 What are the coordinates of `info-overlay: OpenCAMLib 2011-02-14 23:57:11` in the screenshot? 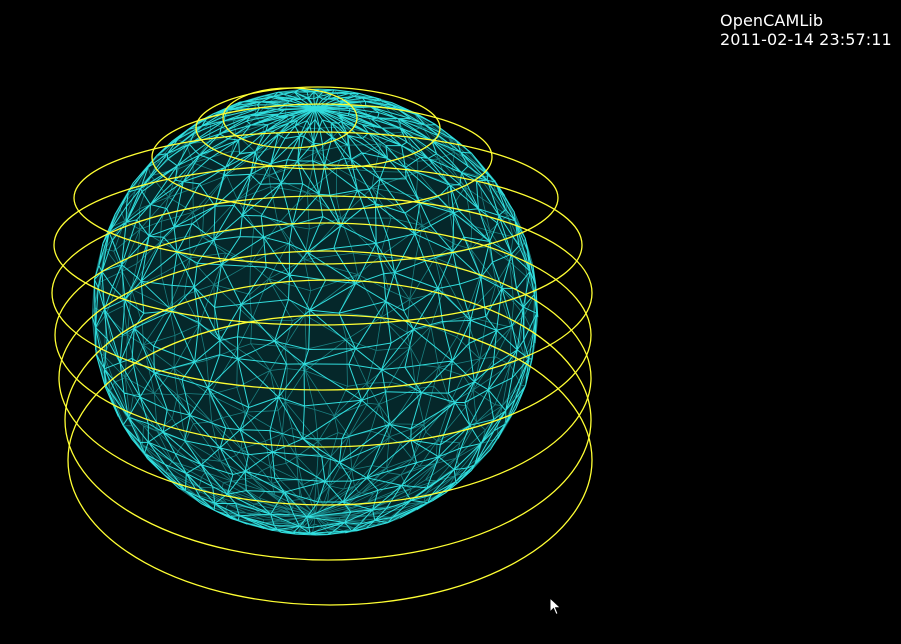 It's located at (806, 30).